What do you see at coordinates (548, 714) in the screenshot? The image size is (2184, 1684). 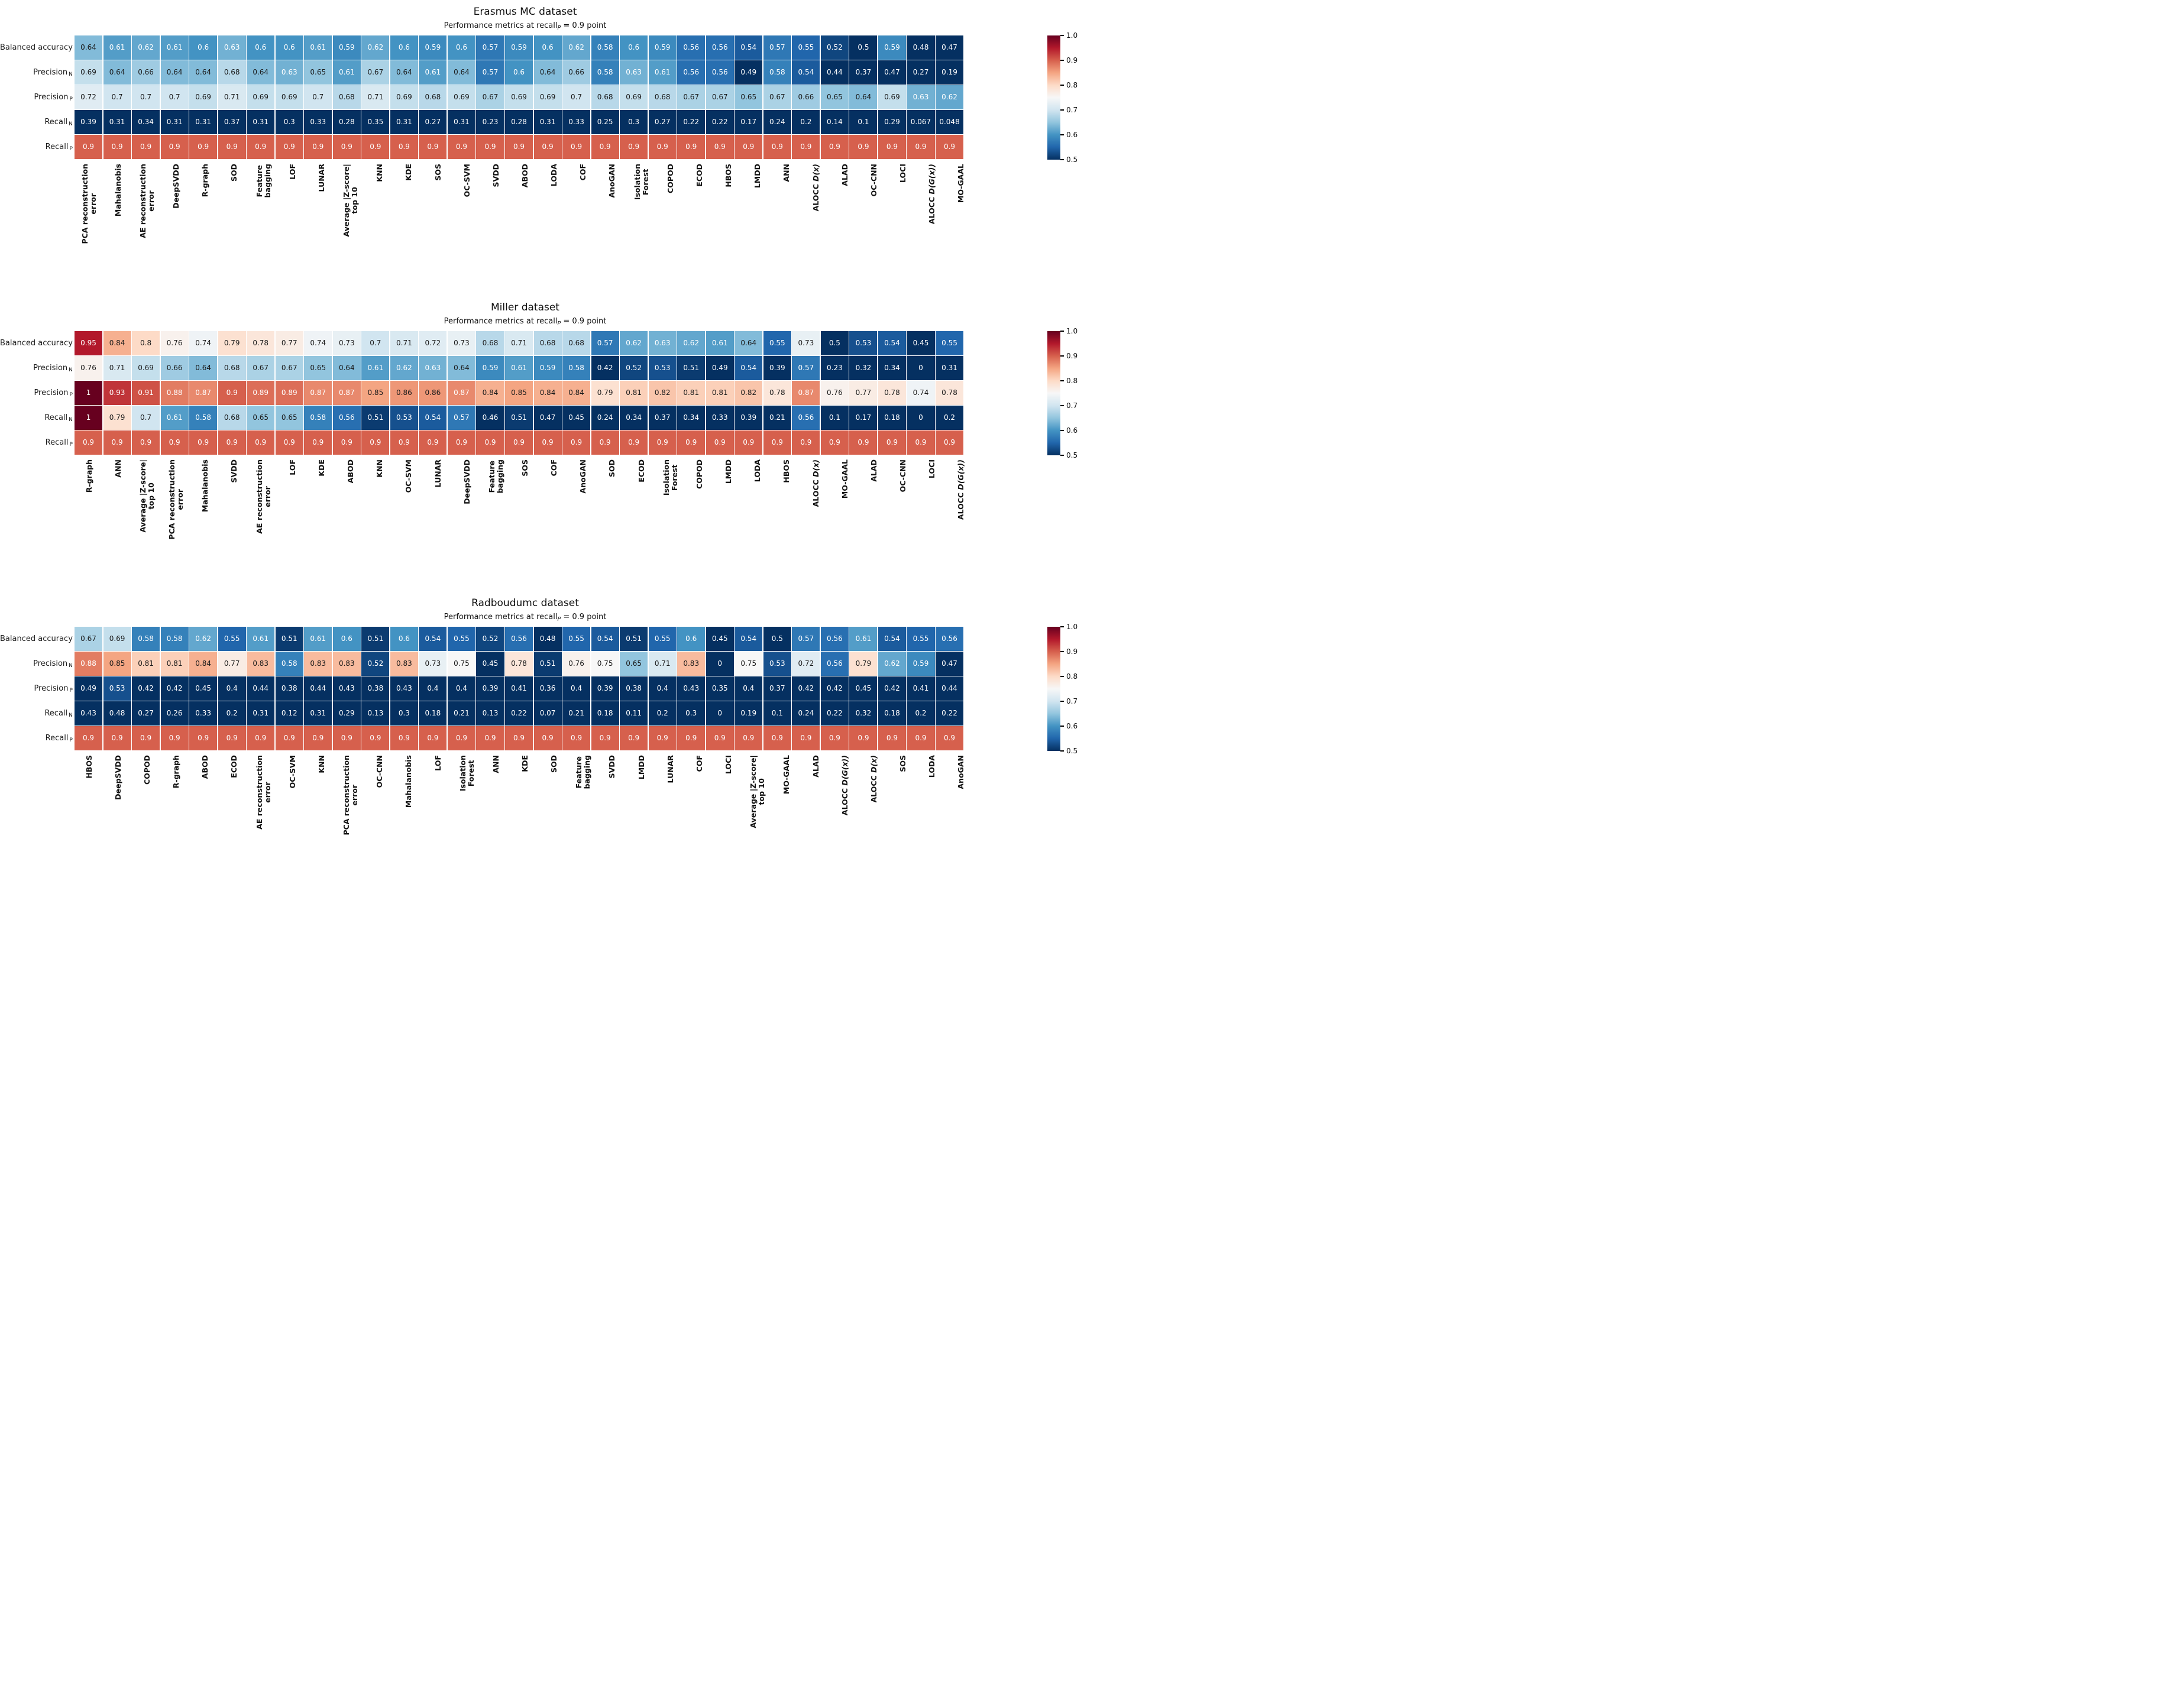 I see `heatmap-cell: 0.07` at bounding box center [548, 714].